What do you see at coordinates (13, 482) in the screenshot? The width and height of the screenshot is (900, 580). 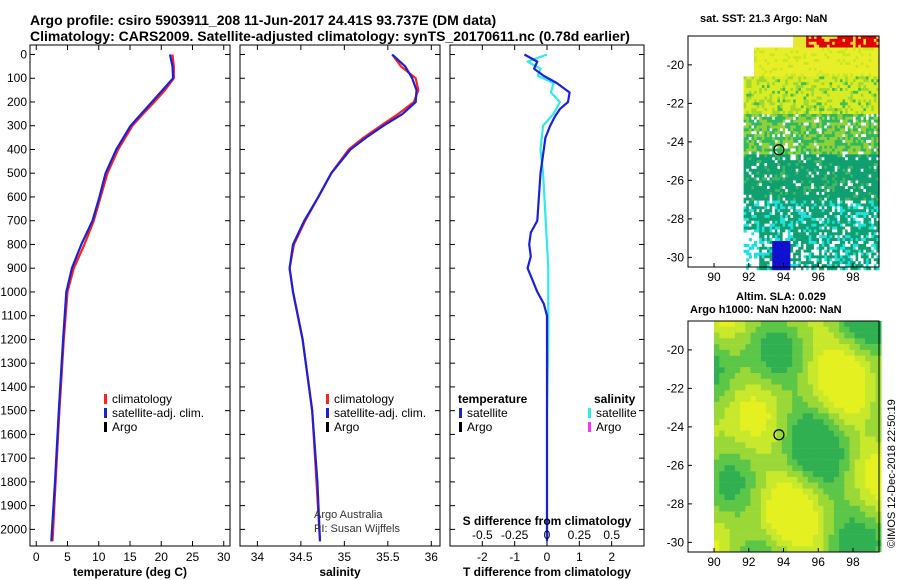 I see `depth-tick-label: 1800` at bounding box center [13, 482].